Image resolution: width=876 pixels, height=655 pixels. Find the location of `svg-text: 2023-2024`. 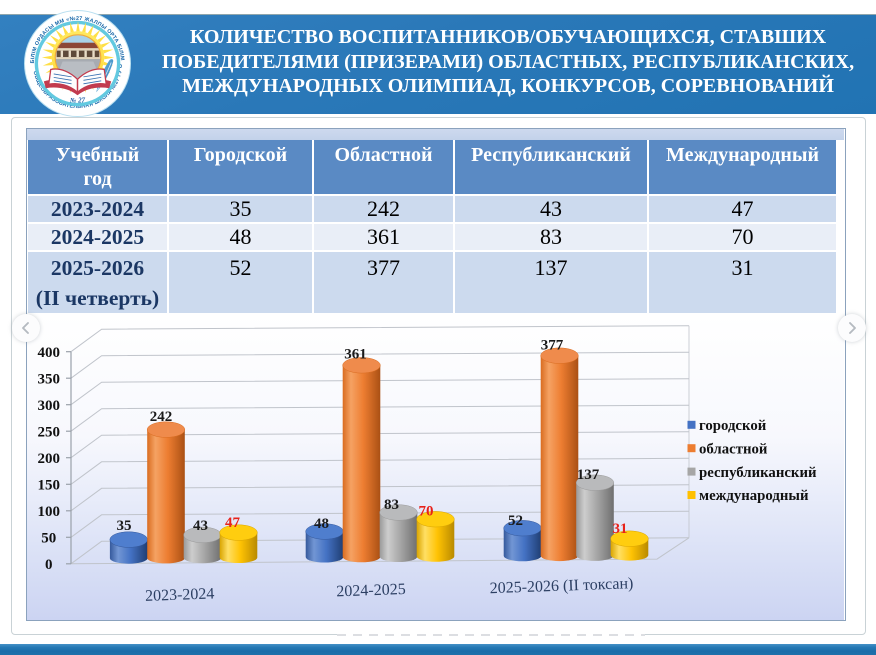

svg-text: 2023-2024 is located at coordinates (180, 594).